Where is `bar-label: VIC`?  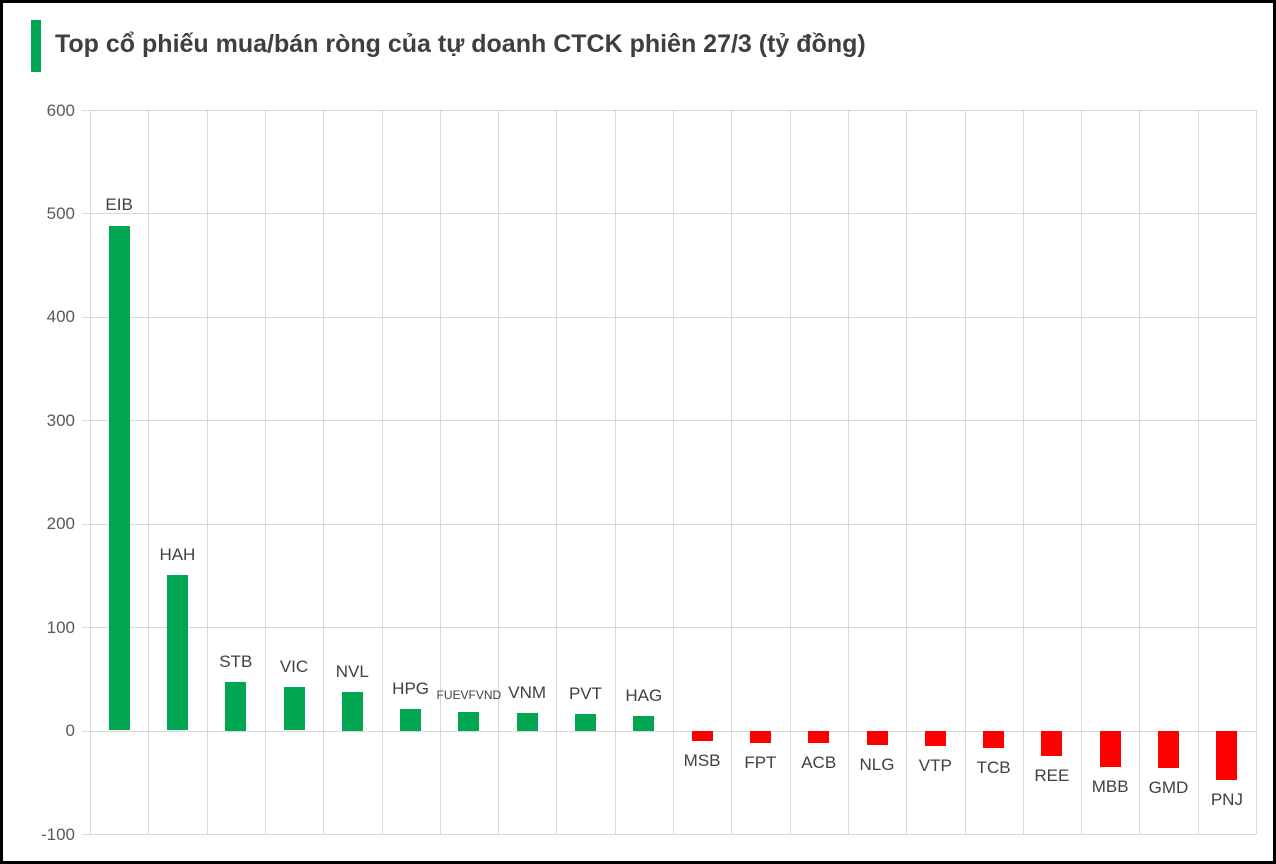
bar-label: VIC is located at coordinates (294, 666).